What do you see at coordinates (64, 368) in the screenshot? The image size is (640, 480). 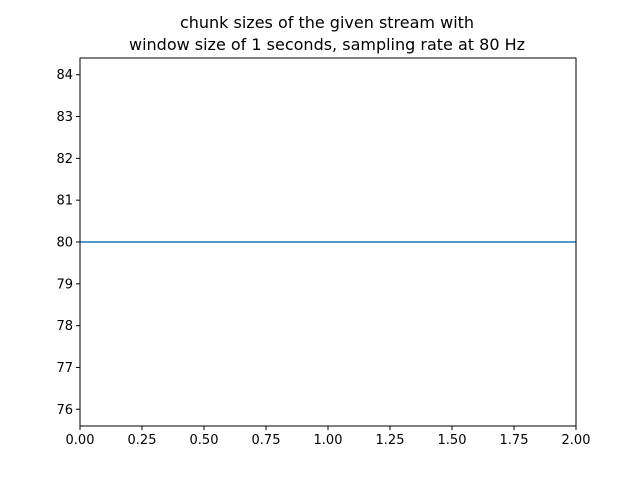 I see `y-tick-label: 77` at bounding box center [64, 368].